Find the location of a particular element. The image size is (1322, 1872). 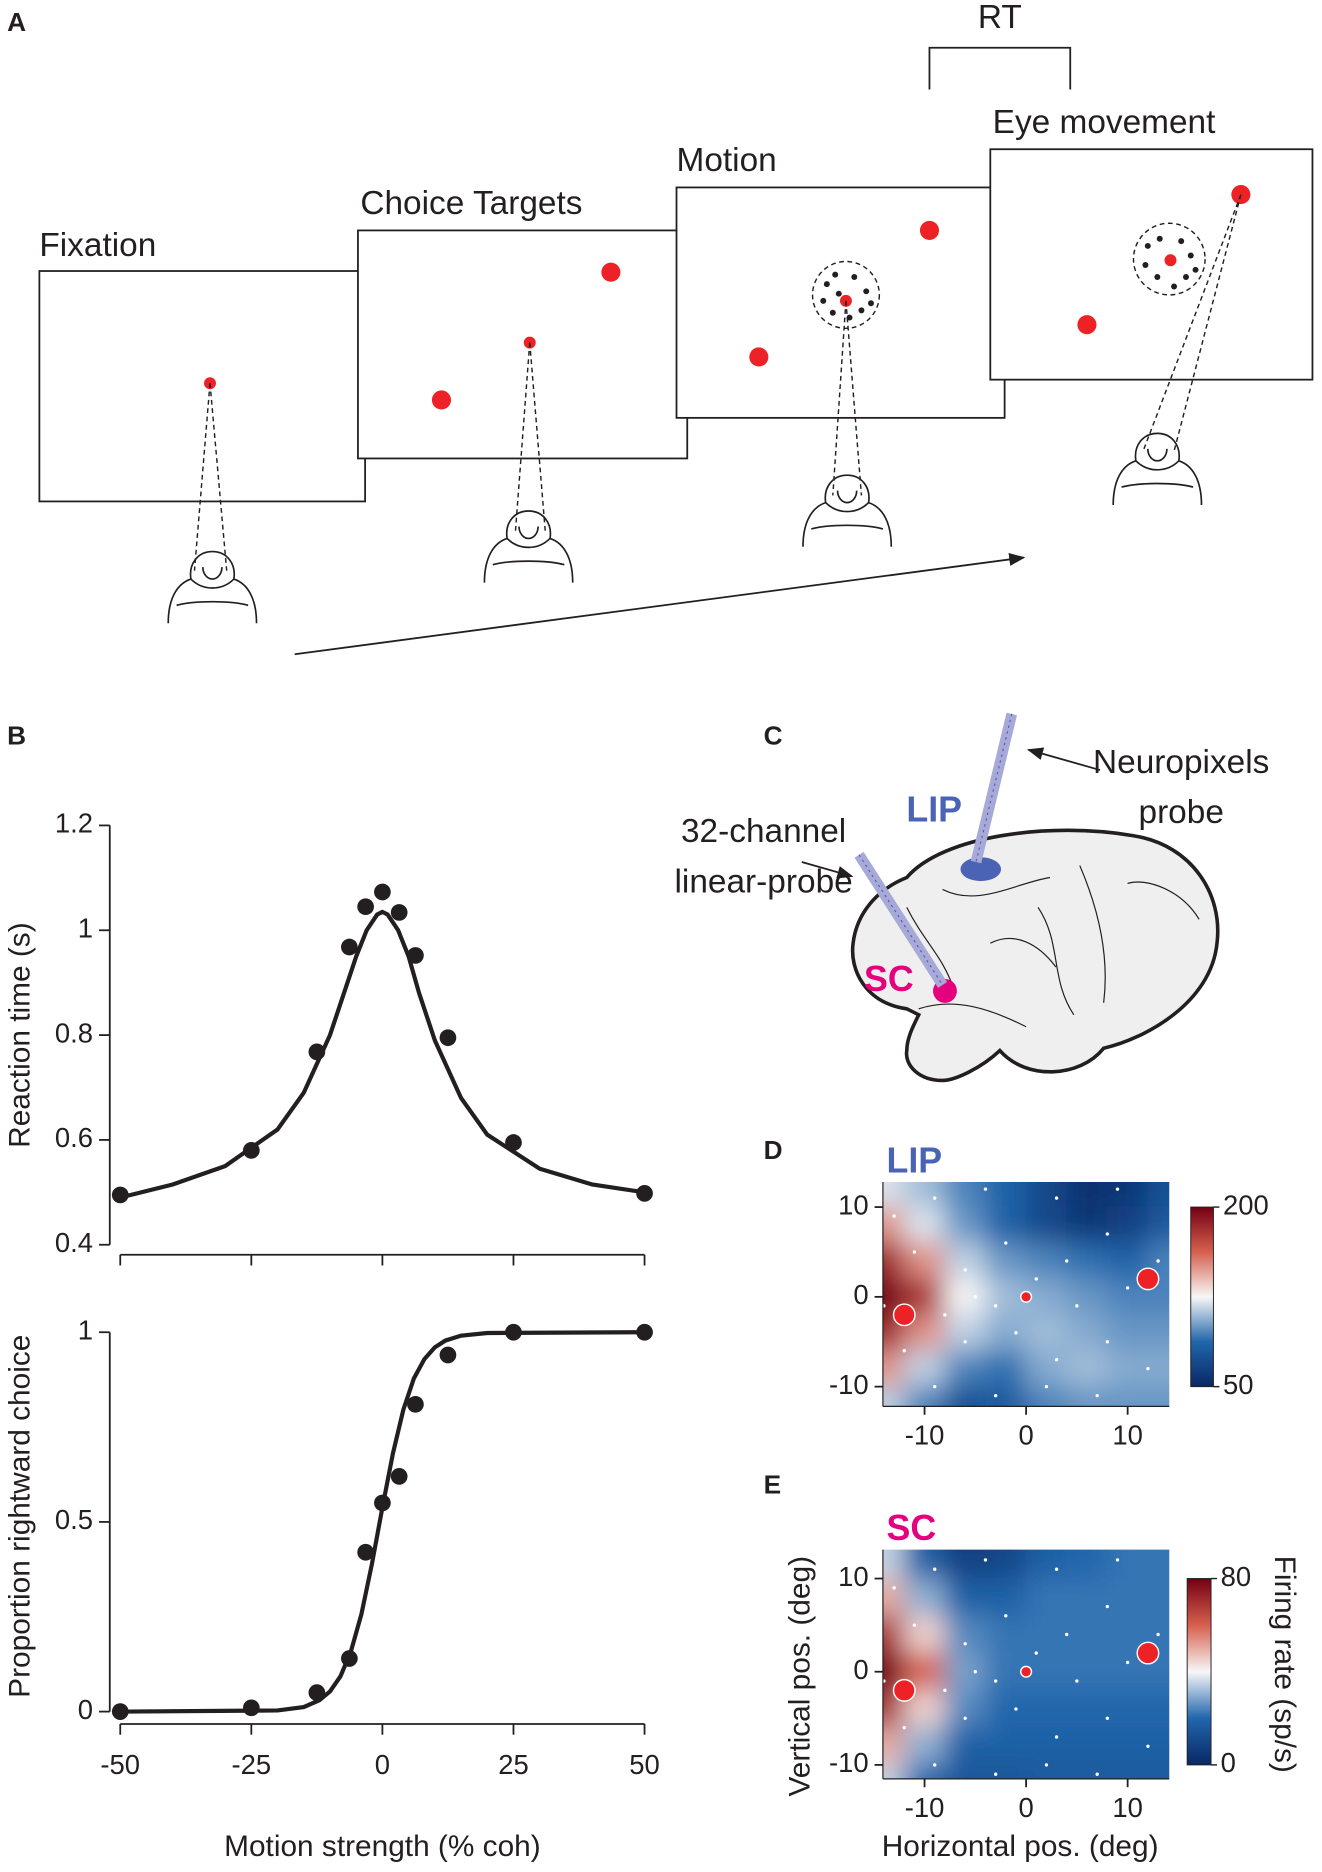

motion-aperture is located at coordinates (1169, 259).